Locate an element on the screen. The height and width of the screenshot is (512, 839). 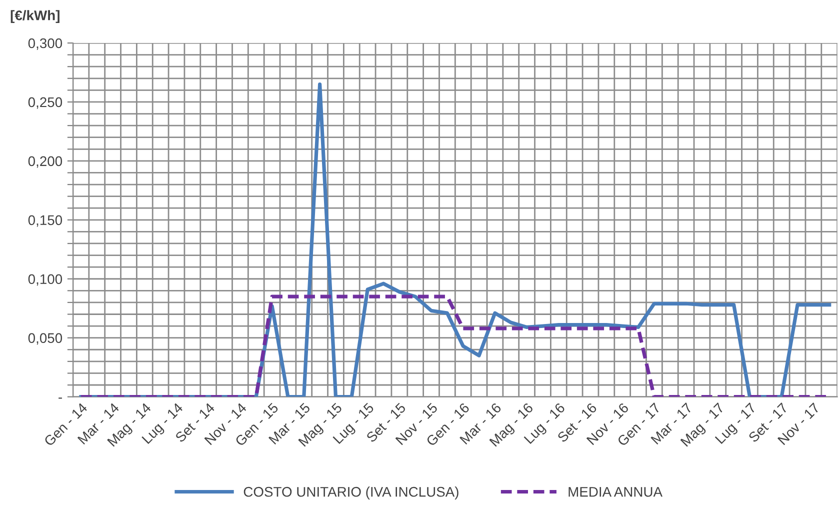
y-tick-label: 0,050 is located at coordinates (45, 339).